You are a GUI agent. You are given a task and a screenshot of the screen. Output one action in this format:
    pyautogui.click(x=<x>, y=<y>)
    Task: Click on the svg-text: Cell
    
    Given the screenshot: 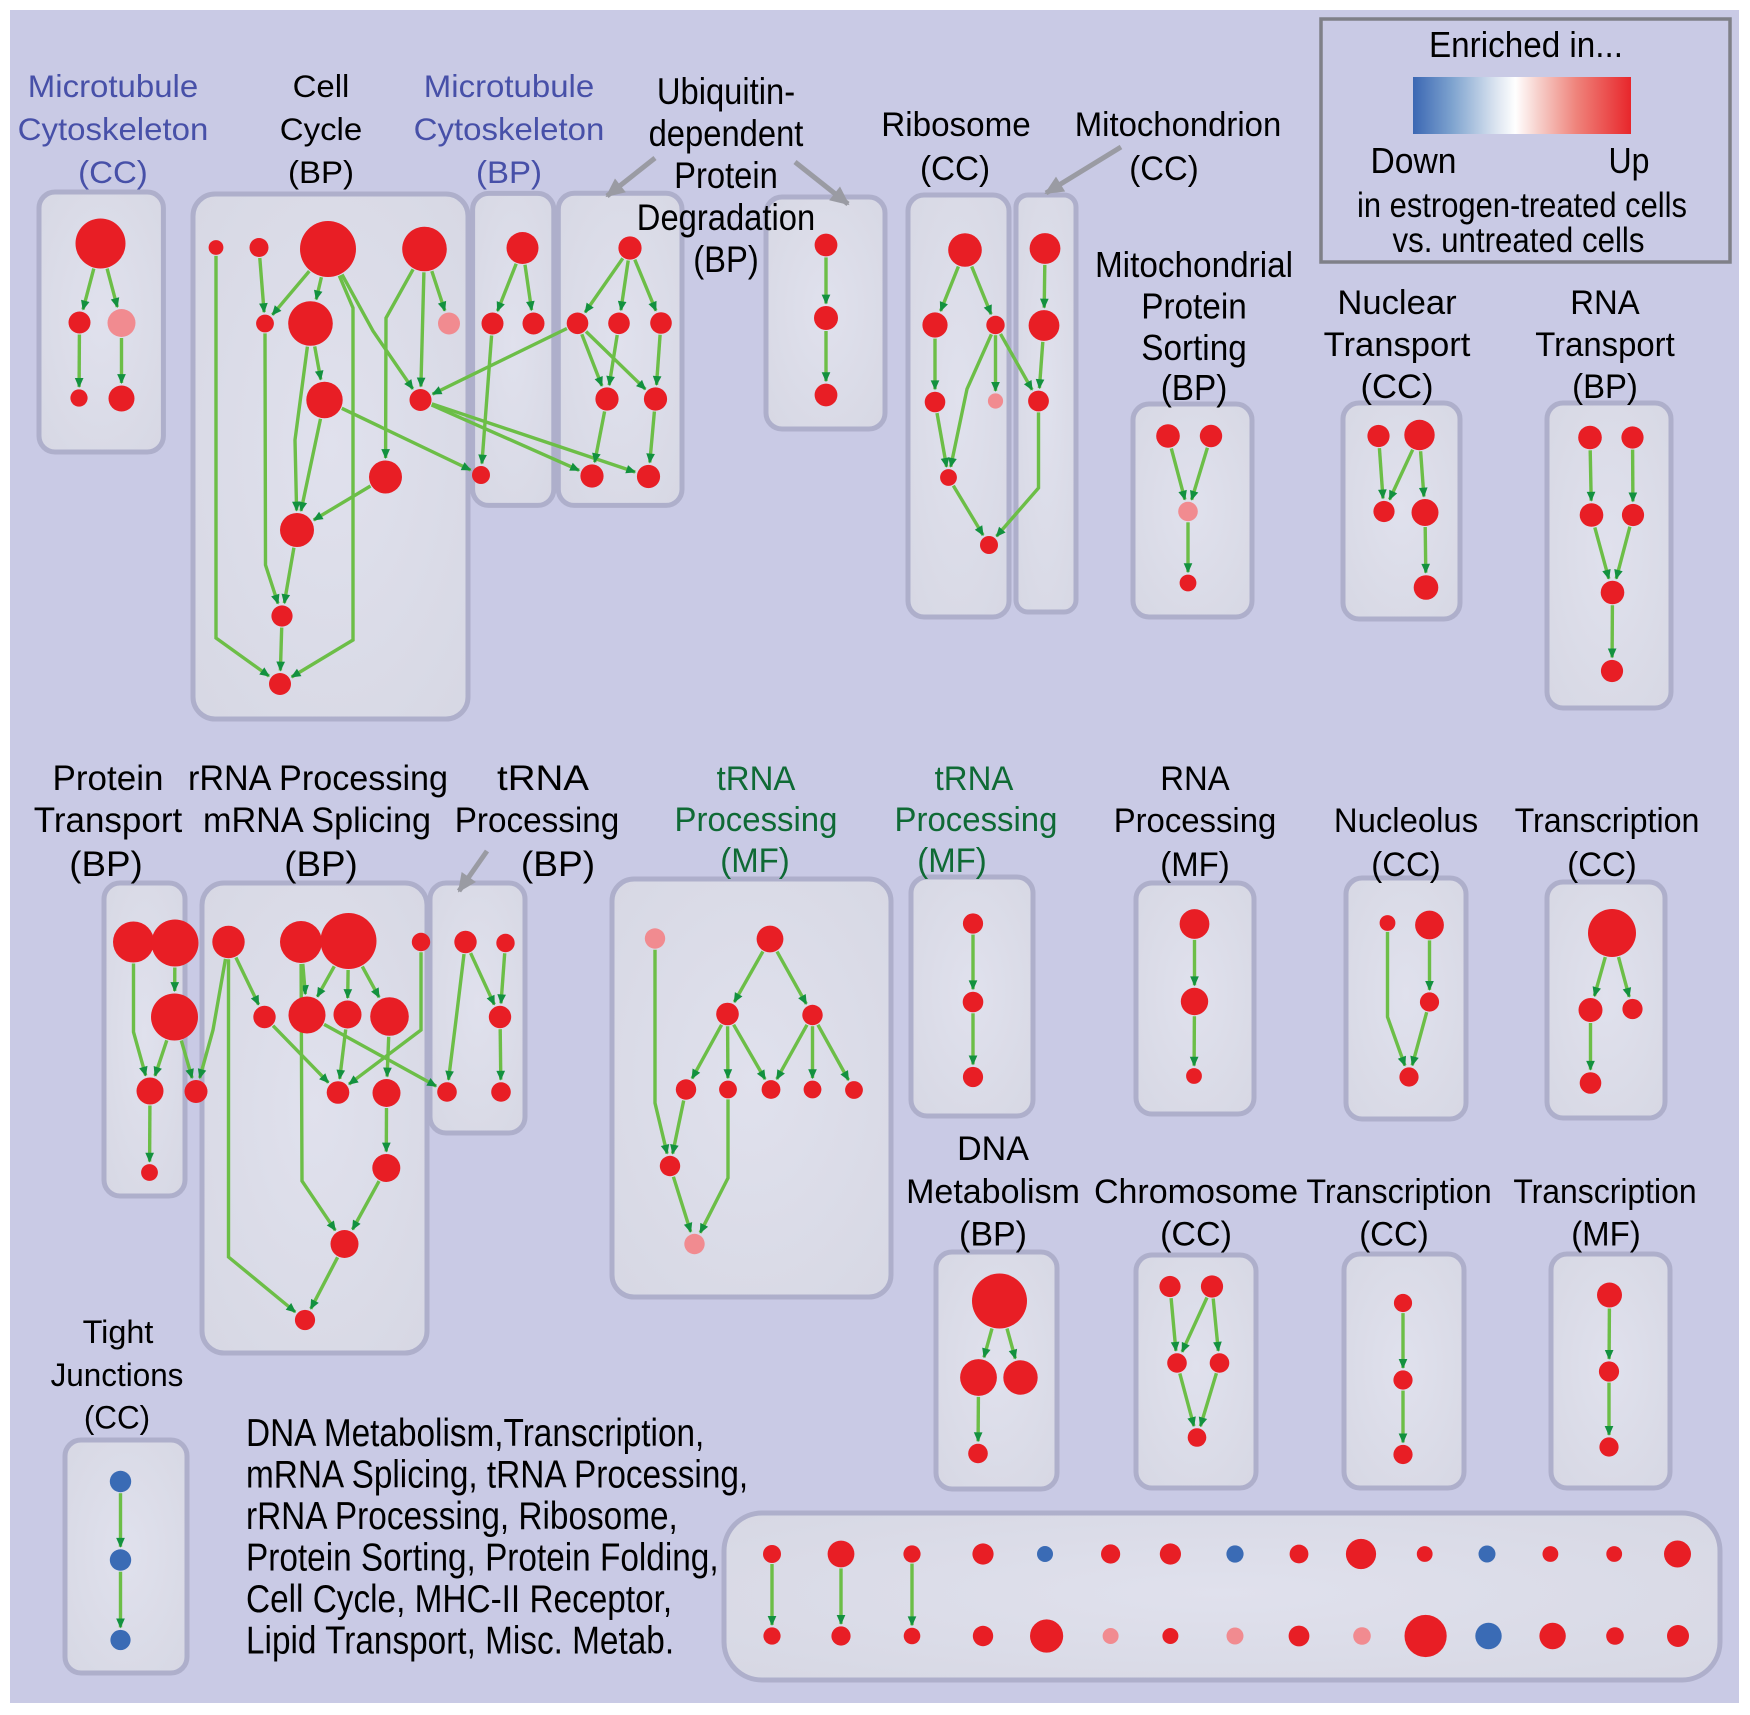 What is the action you would take?
    pyautogui.click(x=321, y=86)
    